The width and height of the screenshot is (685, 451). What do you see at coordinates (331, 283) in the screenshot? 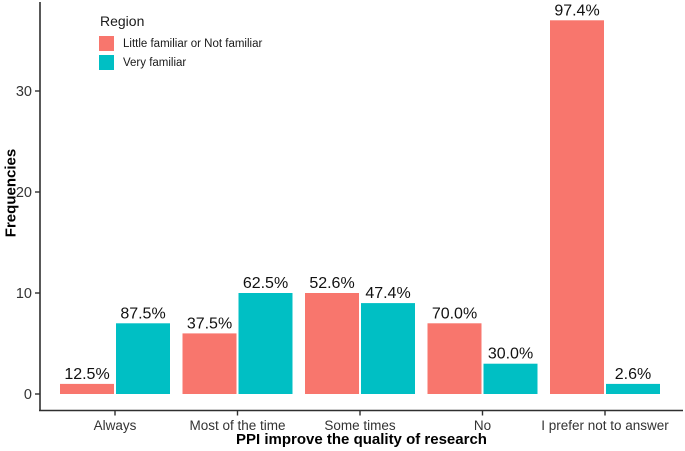
I see `bar-value-label: 52.6%` at bounding box center [331, 283].